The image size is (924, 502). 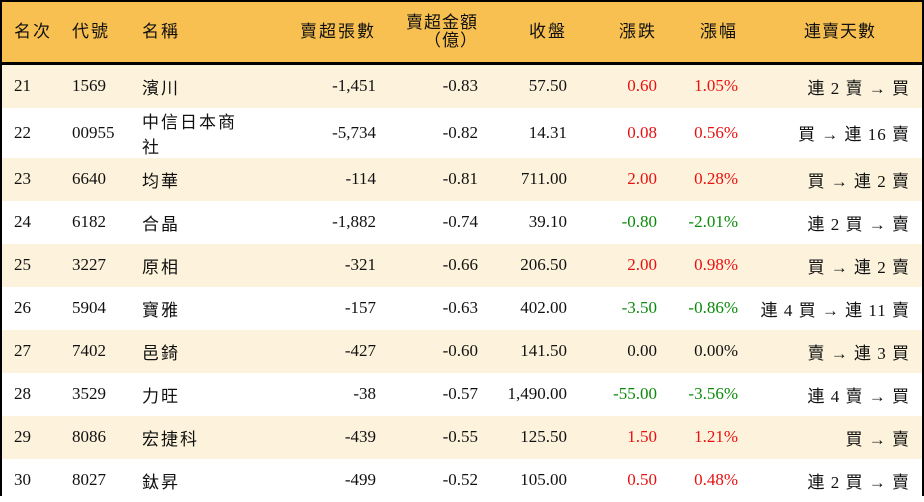 I want to click on header-change-pct: 漲幅, so click(x=719, y=31).